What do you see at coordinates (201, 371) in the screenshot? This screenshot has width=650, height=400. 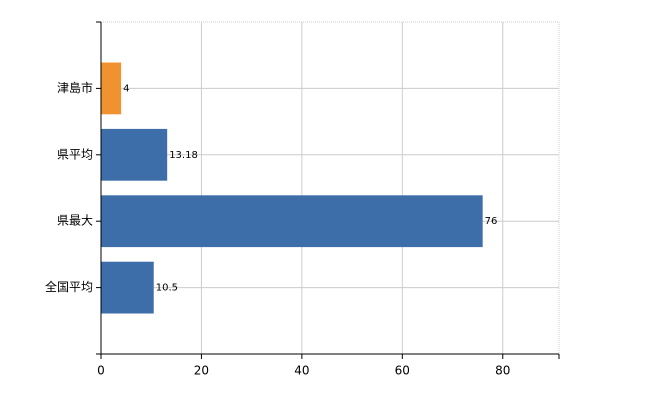 I see `x-tick-label: 20` at bounding box center [201, 371].